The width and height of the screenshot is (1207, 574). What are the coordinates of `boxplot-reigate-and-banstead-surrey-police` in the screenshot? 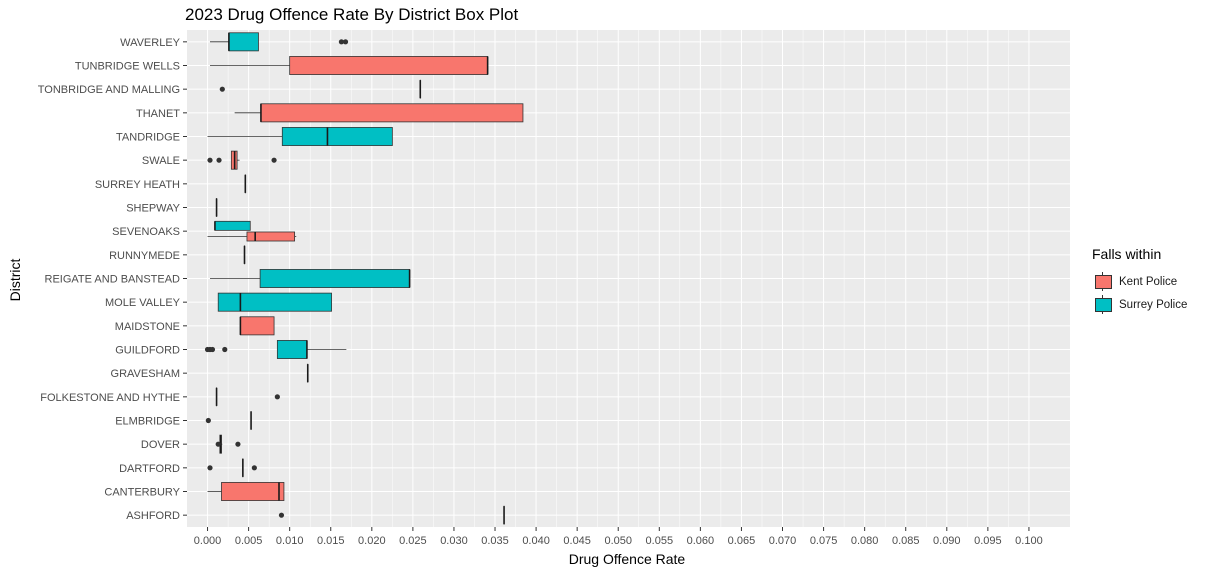 It's located at (310, 278).